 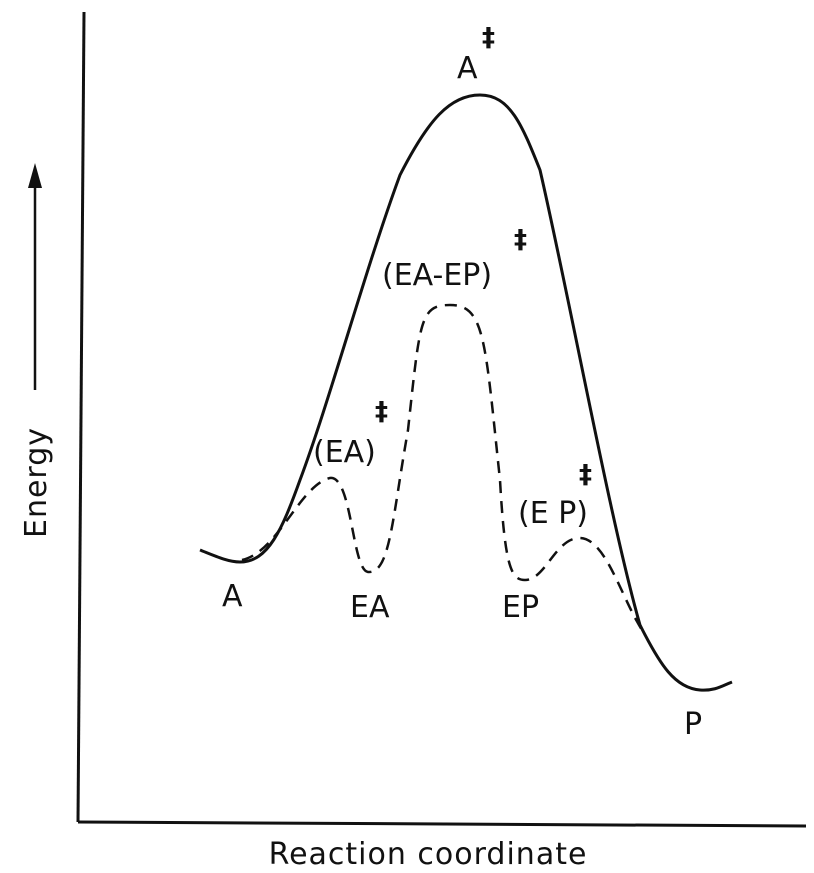 What do you see at coordinates (36, 482) in the screenshot?
I see `y-axis-title: Energy` at bounding box center [36, 482].